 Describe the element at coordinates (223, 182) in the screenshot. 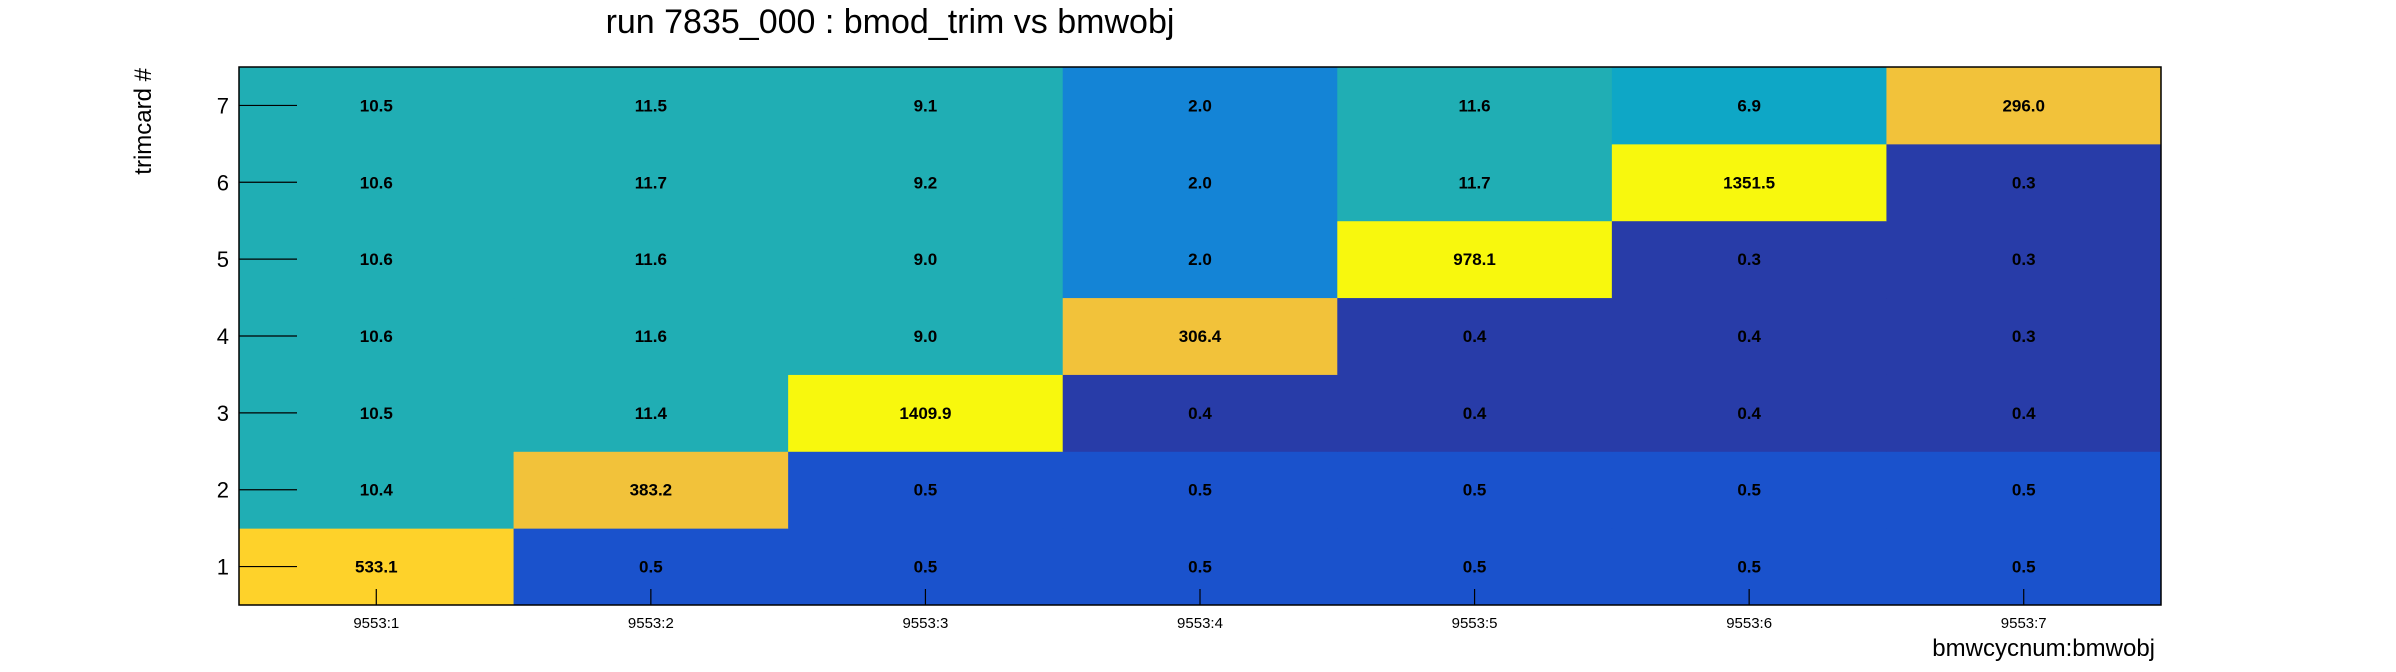

I see `y-tick-label: 6` at that location.